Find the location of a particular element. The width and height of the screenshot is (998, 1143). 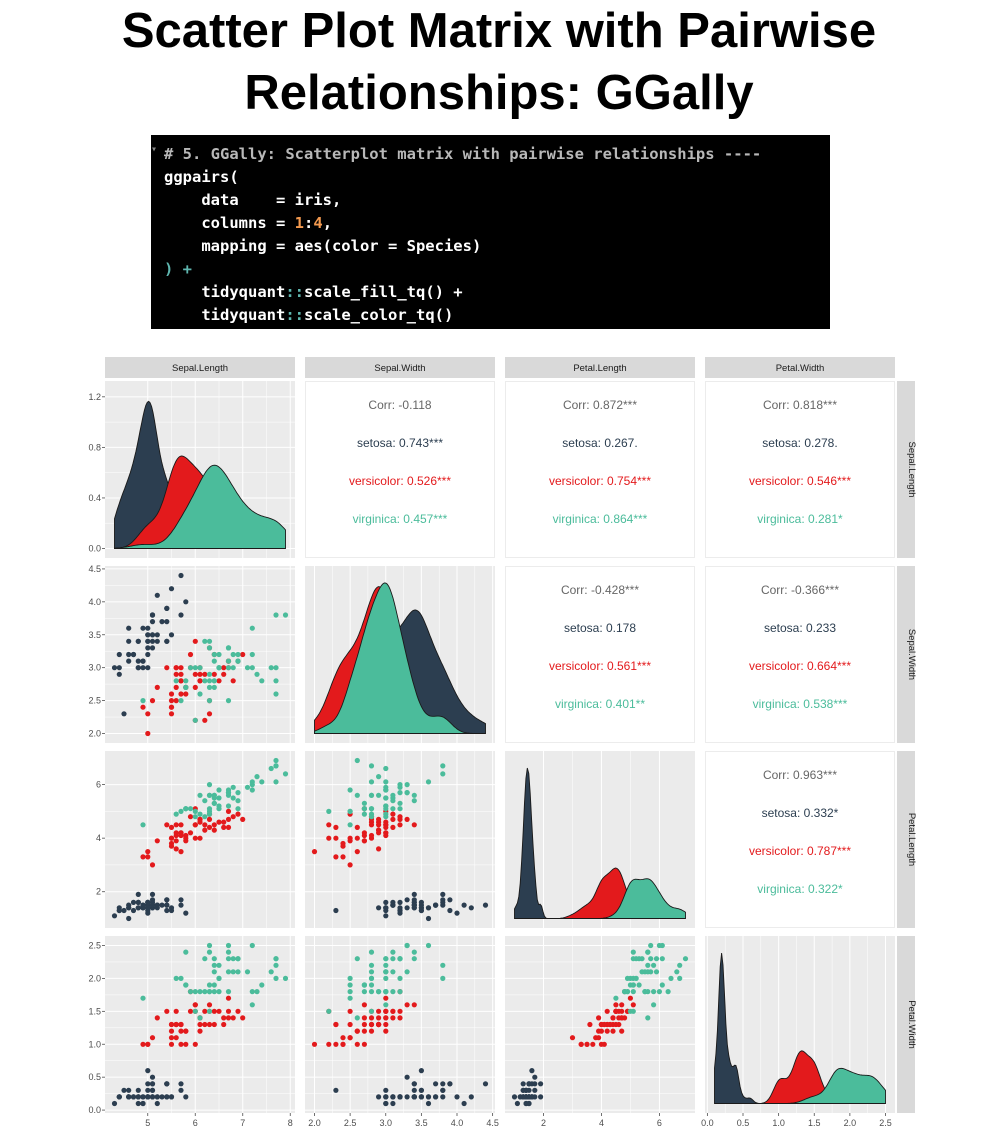

corr-versicolor-label: versicolor: 0.787*** is located at coordinates (800, 851).